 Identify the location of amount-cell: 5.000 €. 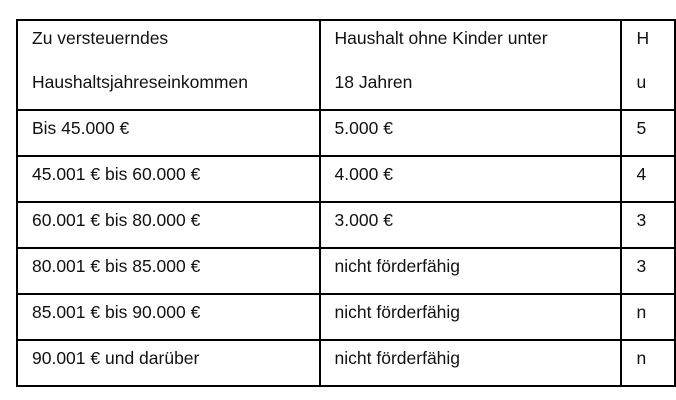
(470, 133).